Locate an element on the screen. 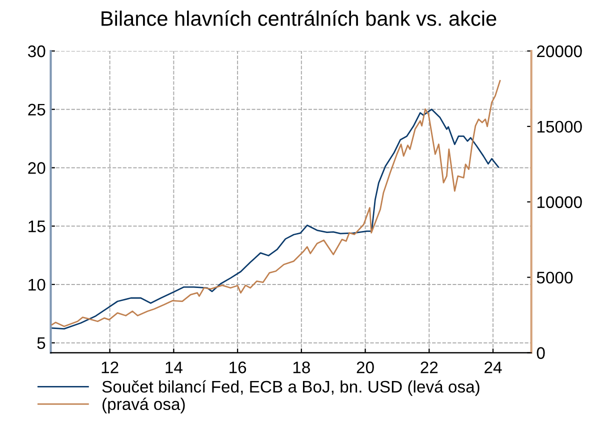  y-tick-label: 10 is located at coordinates (37, 284).